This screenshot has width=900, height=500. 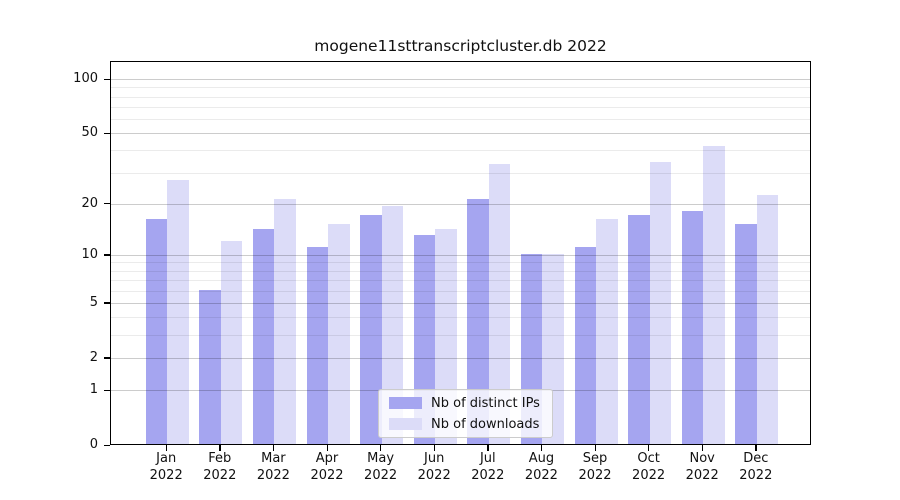 I want to click on x-tick-label: Sep 2022, so click(x=595, y=467).